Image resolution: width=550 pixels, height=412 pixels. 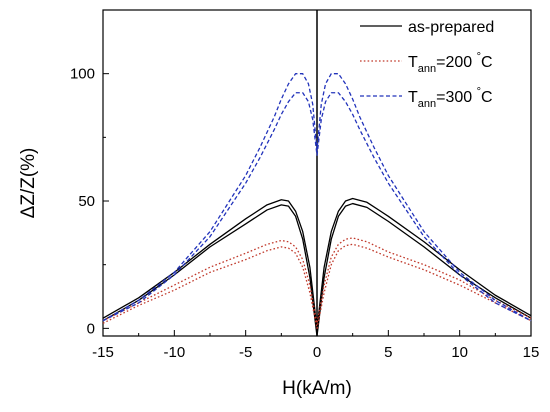 I want to click on x-tick-label: 5, so click(x=388, y=352).